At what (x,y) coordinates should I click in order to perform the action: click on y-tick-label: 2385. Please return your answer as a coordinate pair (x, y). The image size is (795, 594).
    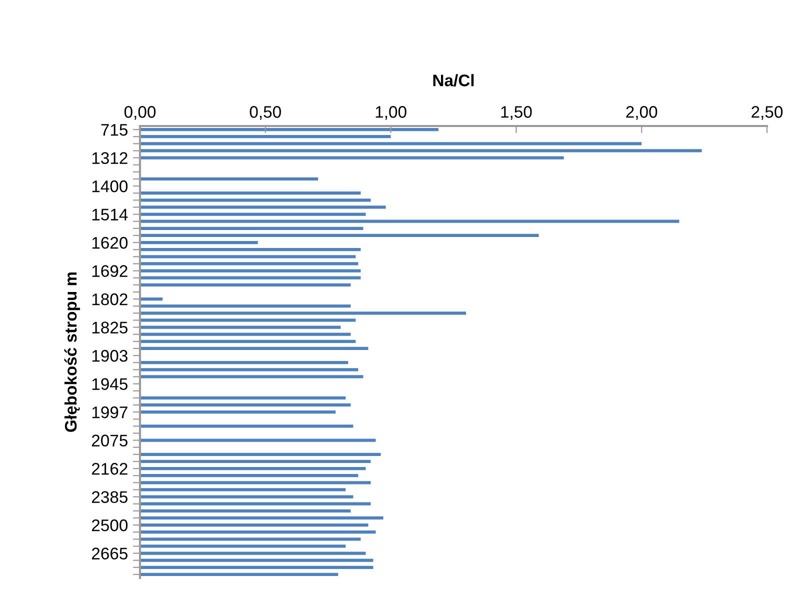
    Looking at the image, I should click on (110, 497).